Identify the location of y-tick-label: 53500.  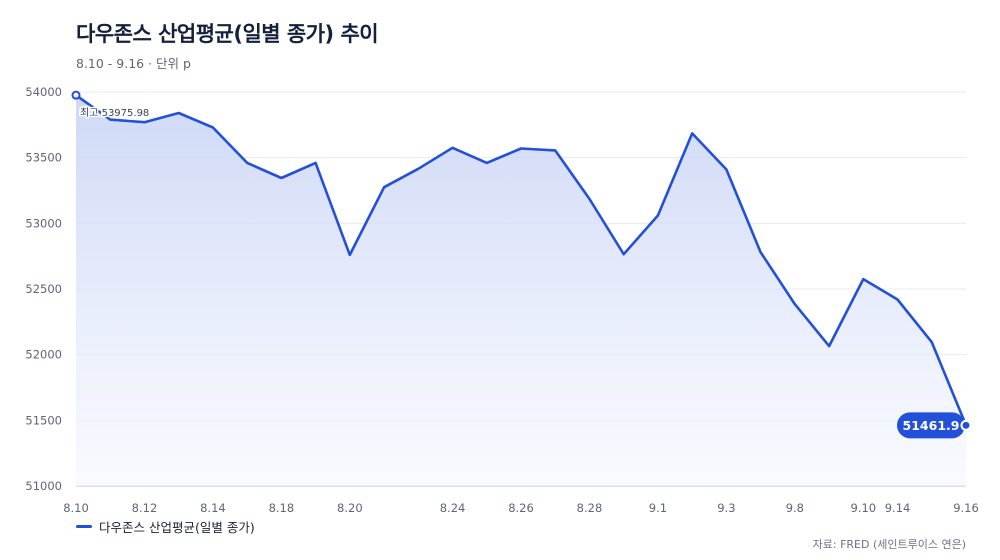
(43, 158).